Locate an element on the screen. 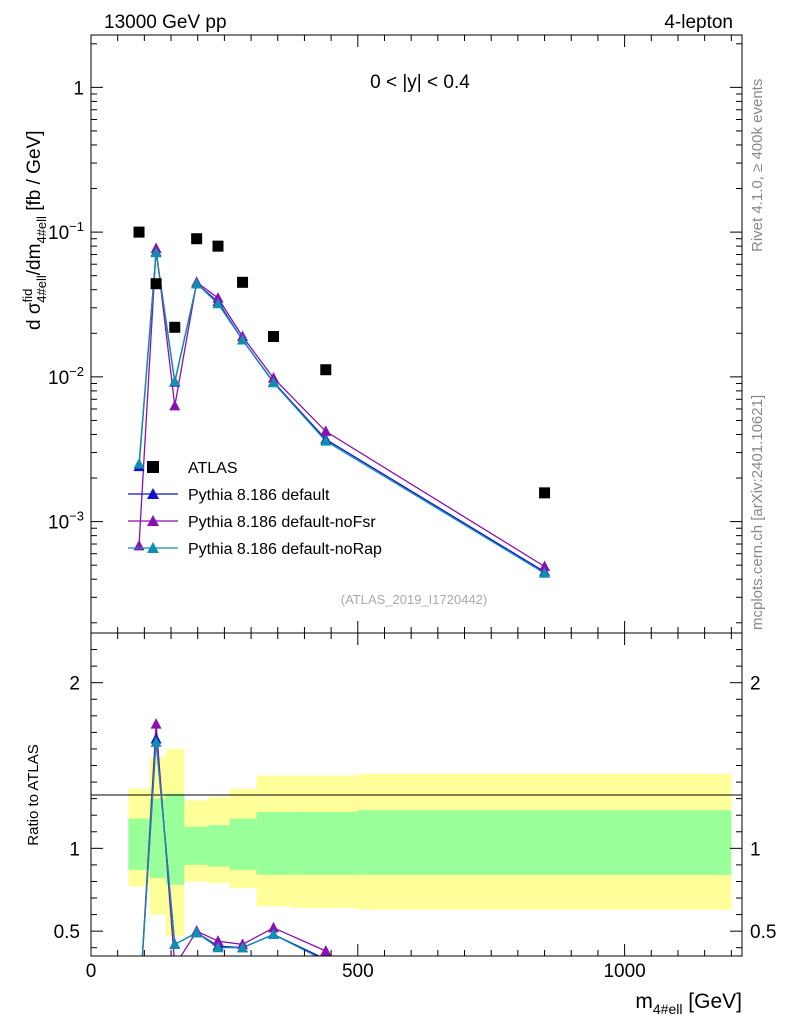 This screenshot has width=786, height=1024. main-y-tick-label-base: 1 is located at coordinates (78, 88).